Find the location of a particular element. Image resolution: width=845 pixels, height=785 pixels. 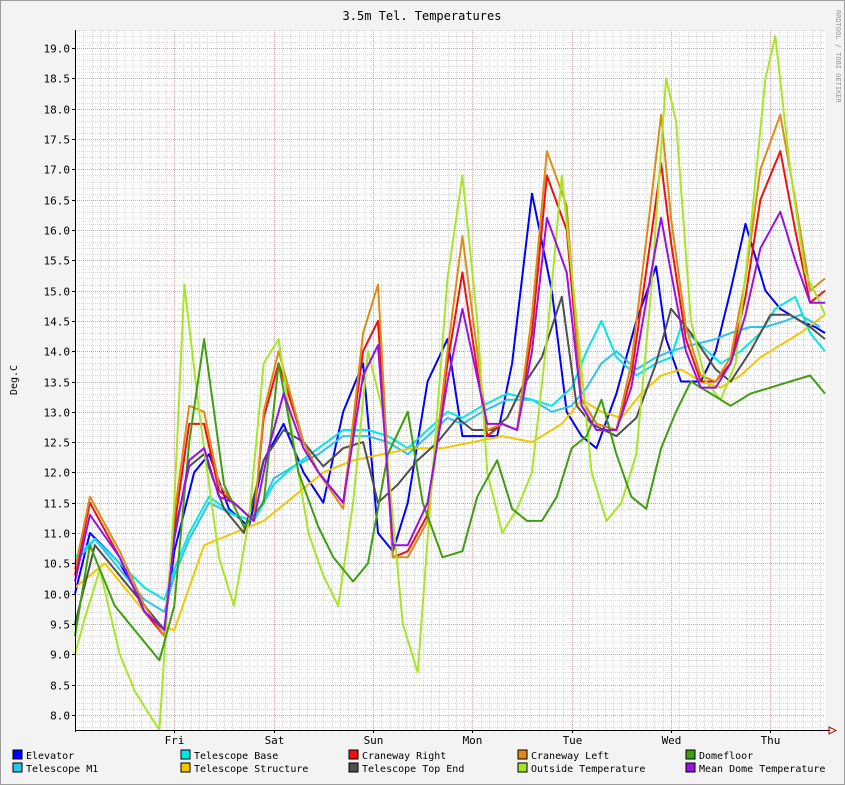

legend-label: Outside Temperature is located at coordinates (588, 769).